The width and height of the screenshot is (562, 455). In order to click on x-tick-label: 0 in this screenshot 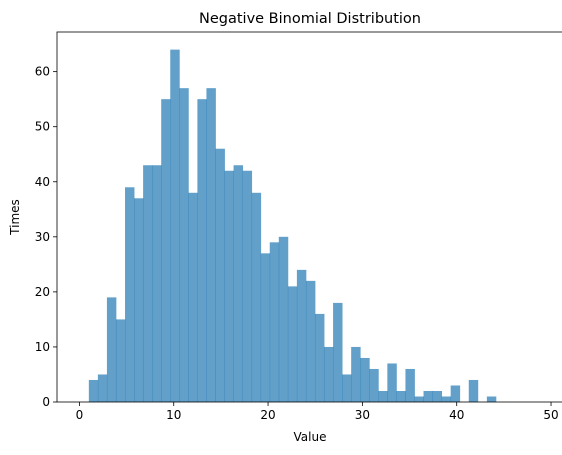, I will do `click(80, 415)`.